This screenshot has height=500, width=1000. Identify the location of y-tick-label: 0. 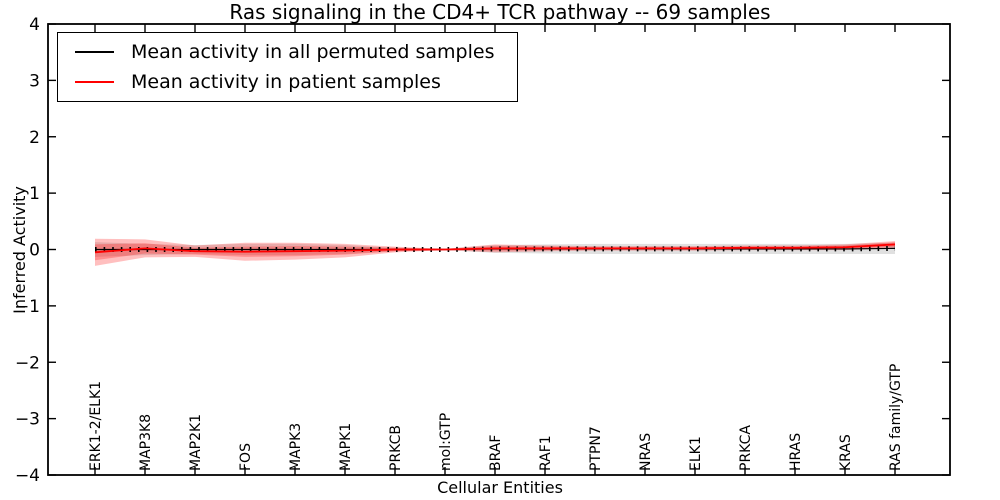
(34, 251).